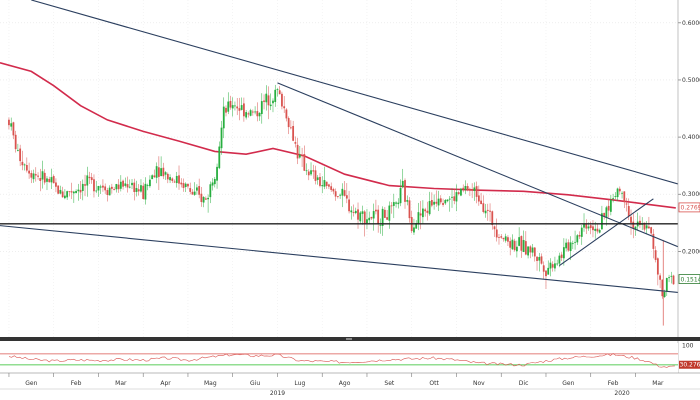 This screenshot has height=400, width=700. Describe the element at coordinates (210, 383) in the screenshot. I see `month-label: Mag` at that location.